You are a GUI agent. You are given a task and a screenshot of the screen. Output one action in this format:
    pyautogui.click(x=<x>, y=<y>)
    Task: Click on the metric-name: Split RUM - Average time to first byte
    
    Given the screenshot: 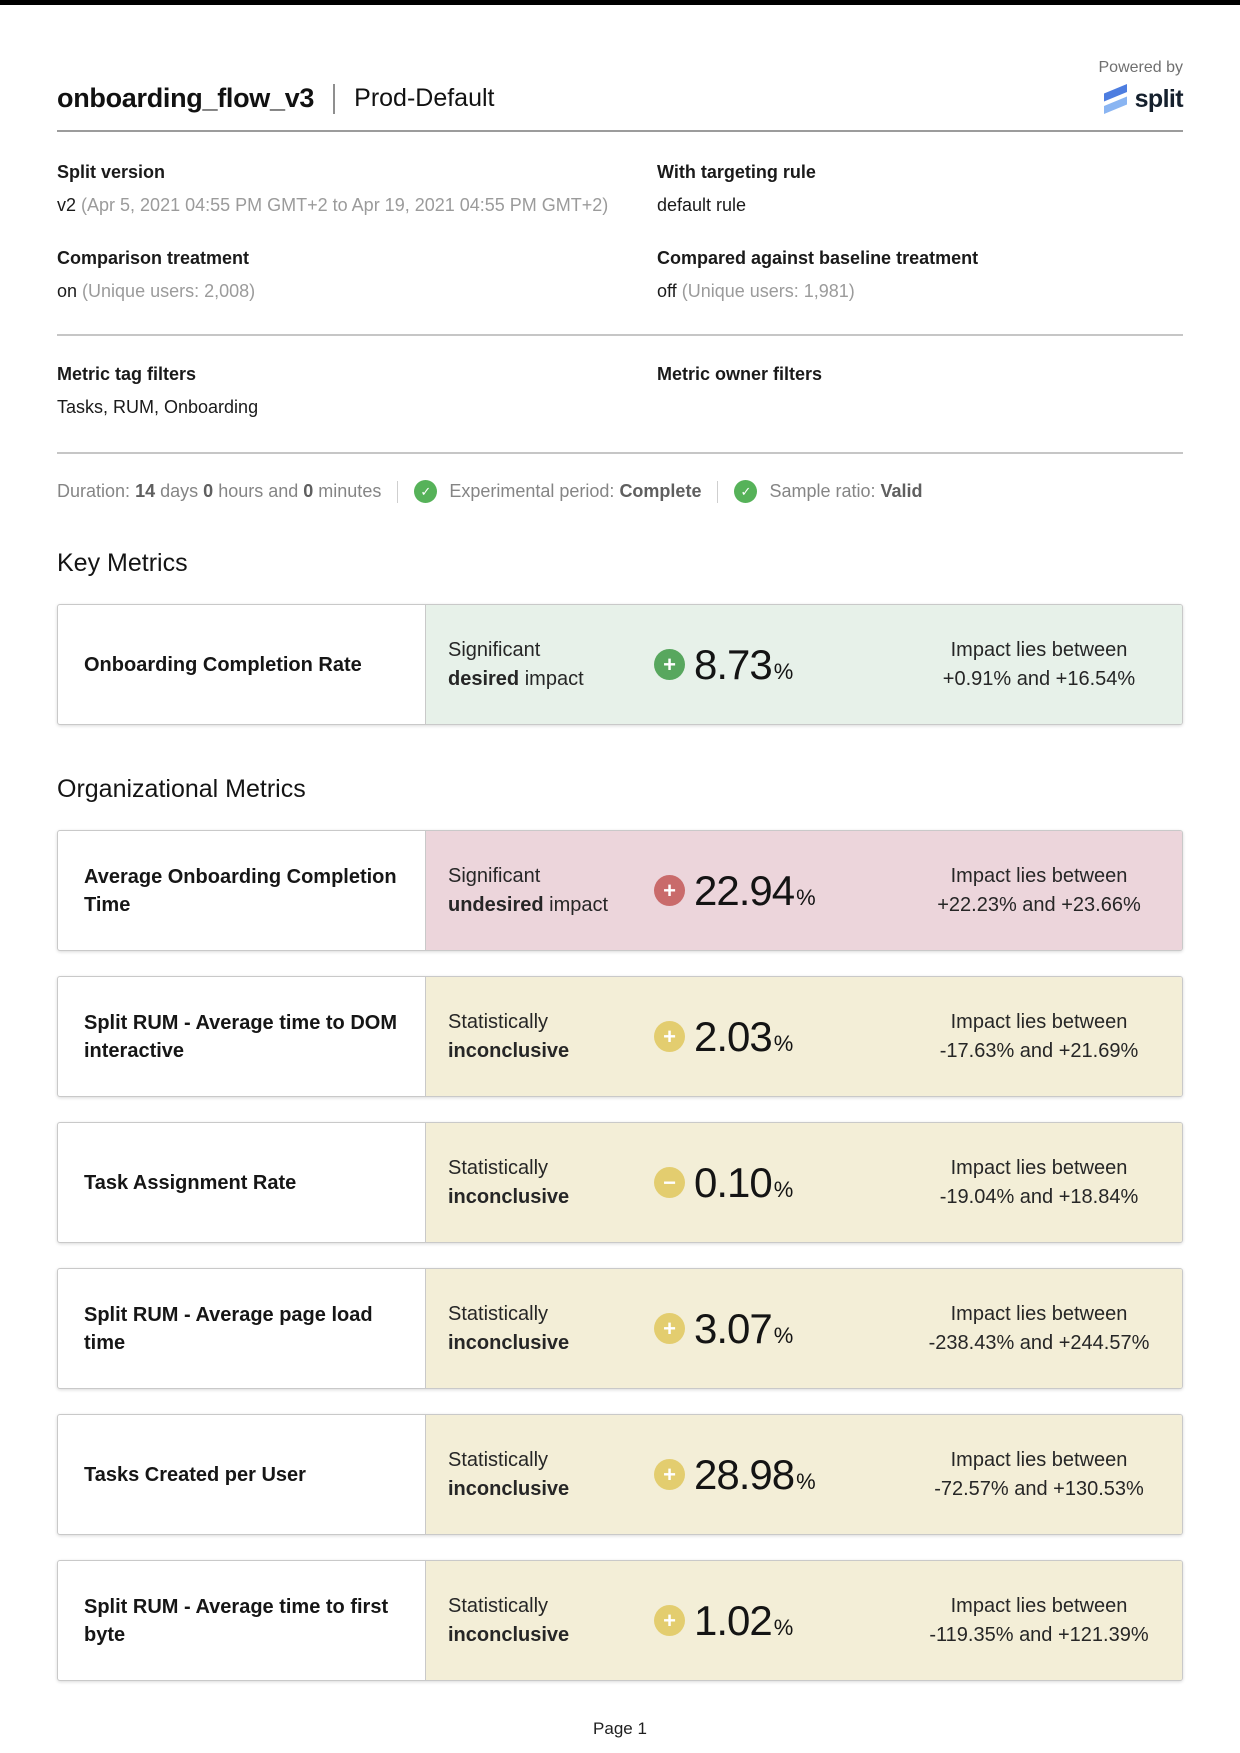 What is the action you would take?
    pyautogui.click(x=242, y=1620)
    